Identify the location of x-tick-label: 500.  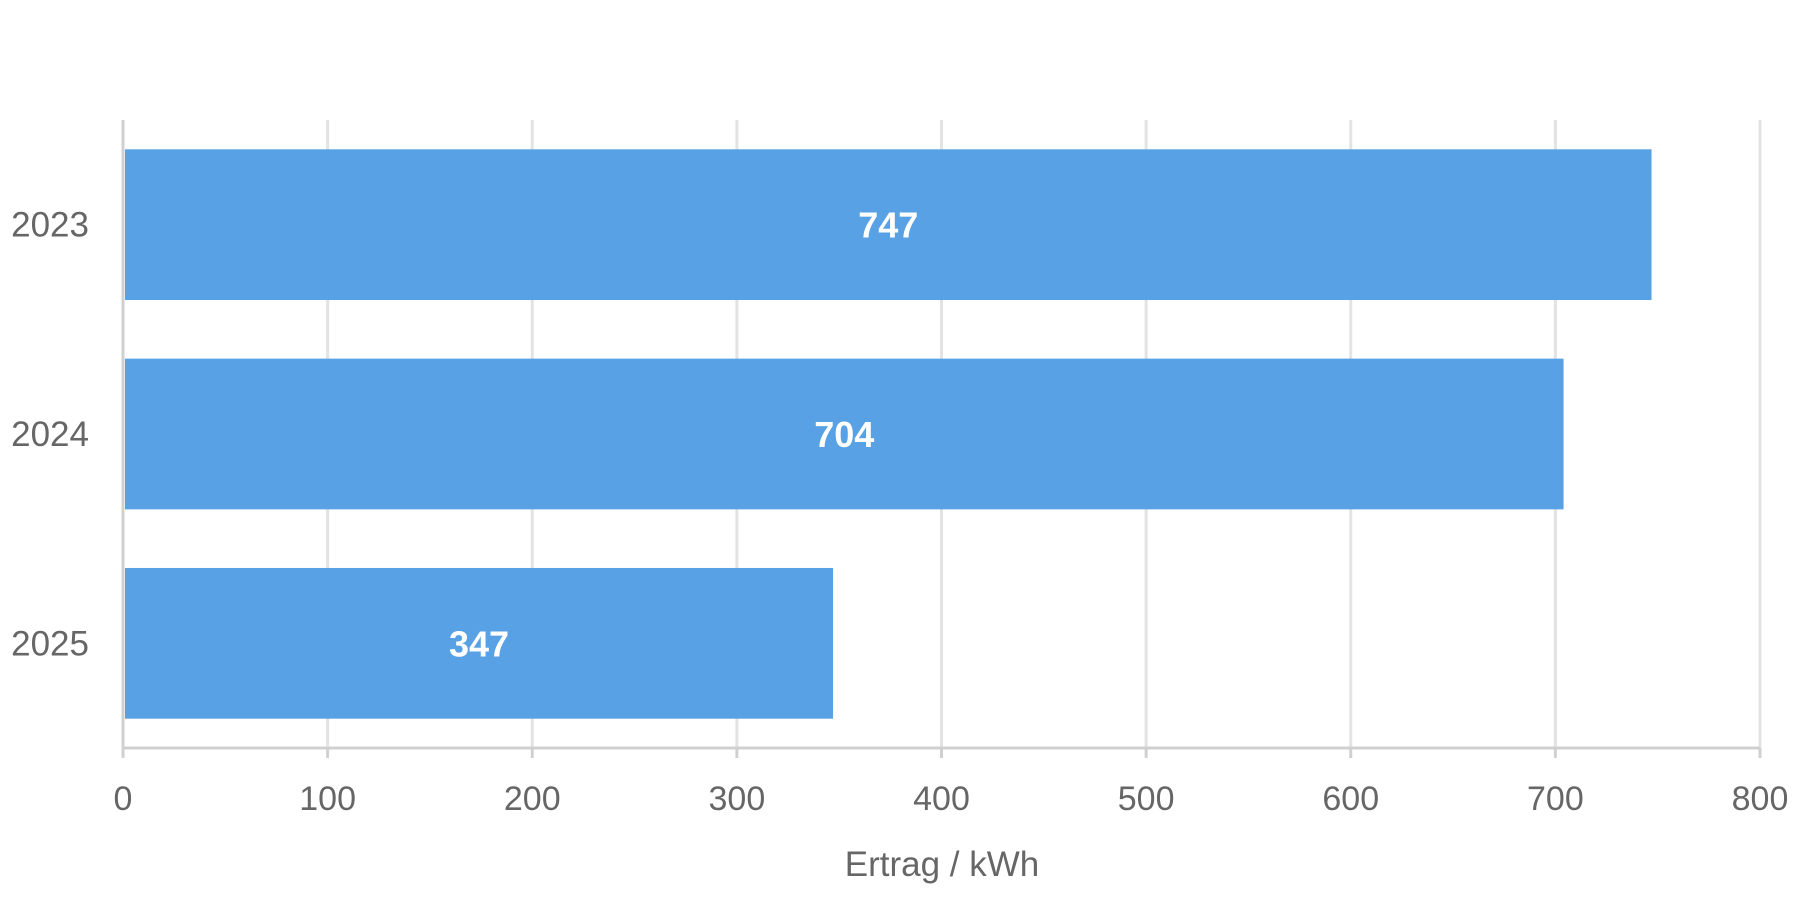
(1146, 799).